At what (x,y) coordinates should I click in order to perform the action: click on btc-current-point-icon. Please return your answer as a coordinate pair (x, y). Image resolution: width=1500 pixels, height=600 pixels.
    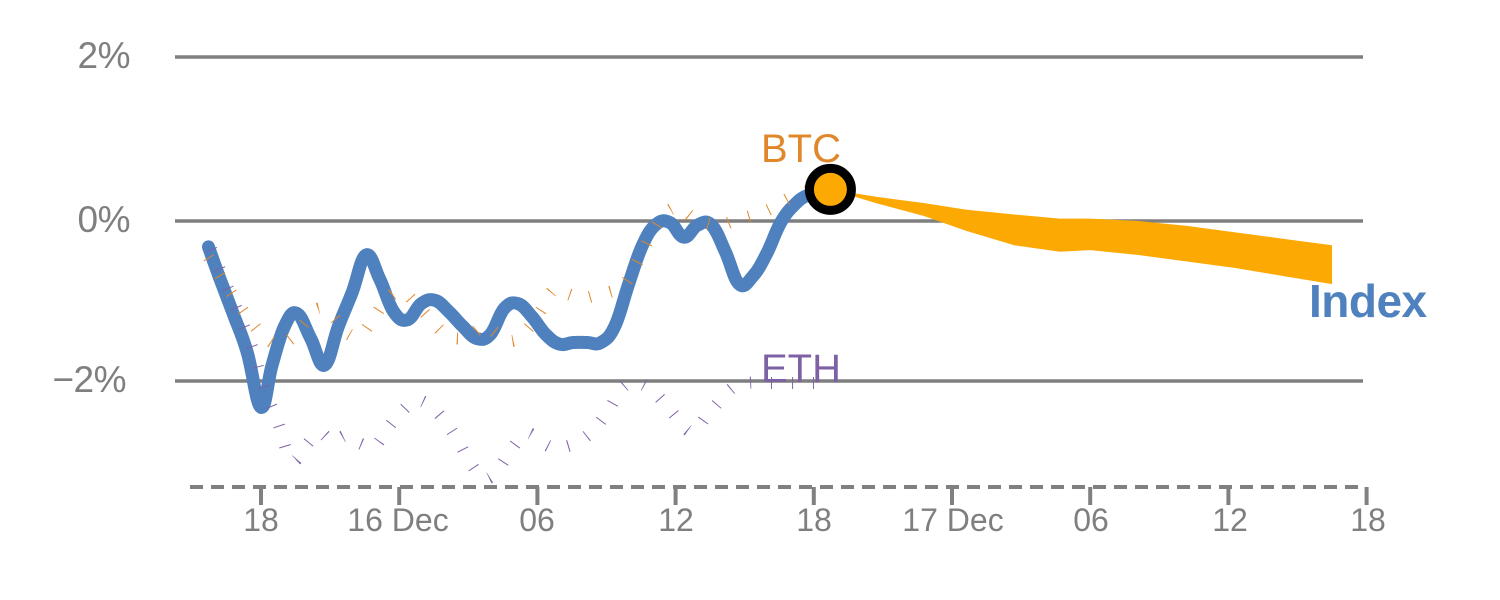
    Looking at the image, I should click on (830, 189).